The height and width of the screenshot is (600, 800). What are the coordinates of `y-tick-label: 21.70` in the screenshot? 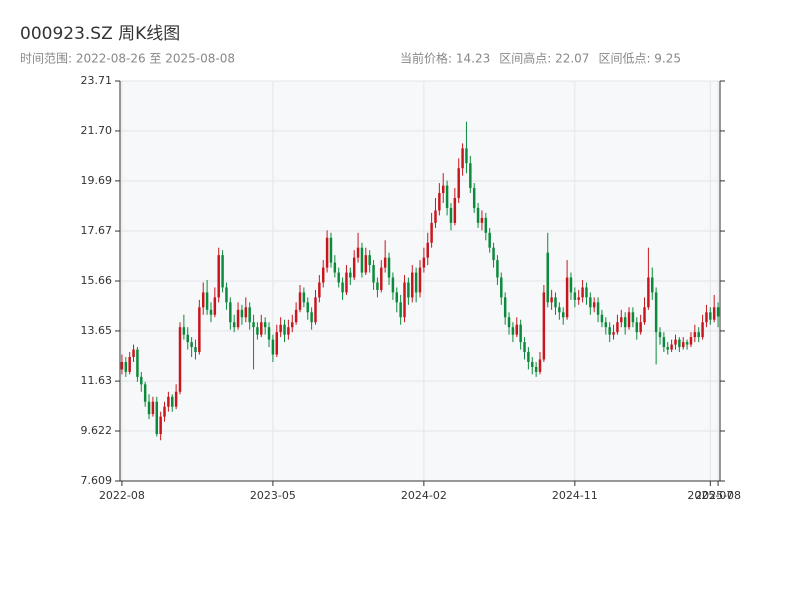 It's located at (97, 130).